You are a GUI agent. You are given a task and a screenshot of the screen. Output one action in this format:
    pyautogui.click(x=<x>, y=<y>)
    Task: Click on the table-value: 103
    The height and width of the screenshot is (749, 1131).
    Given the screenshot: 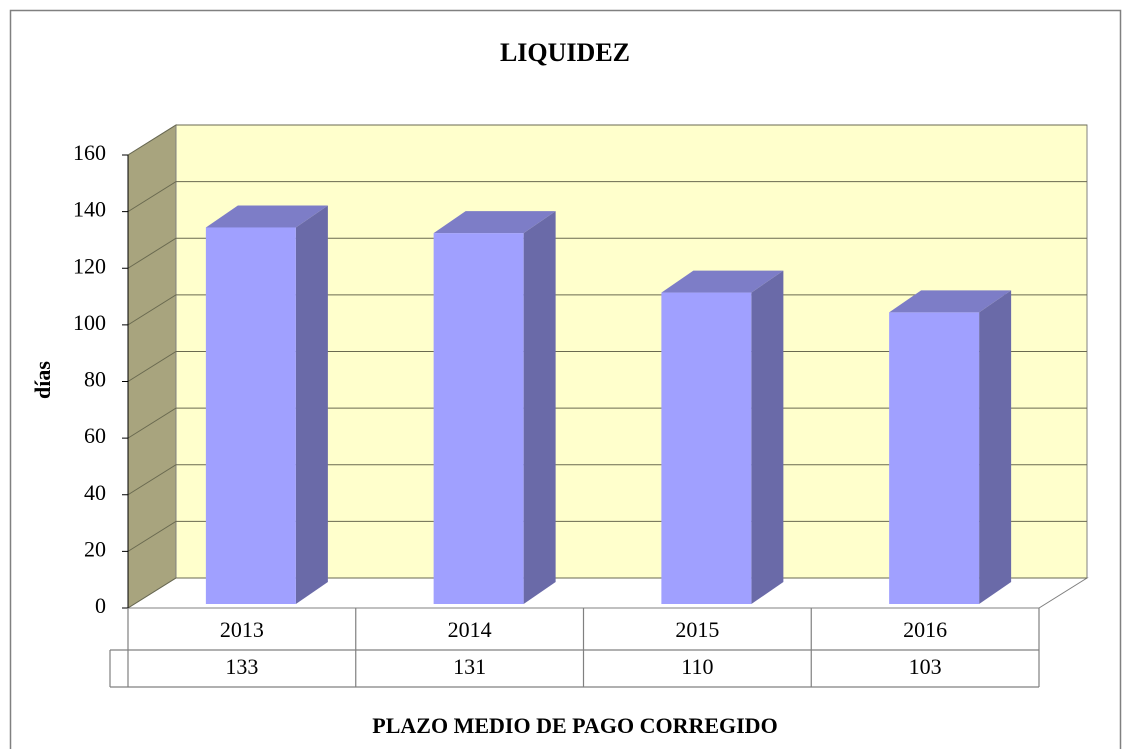 What is the action you would take?
    pyautogui.click(x=925, y=666)
    